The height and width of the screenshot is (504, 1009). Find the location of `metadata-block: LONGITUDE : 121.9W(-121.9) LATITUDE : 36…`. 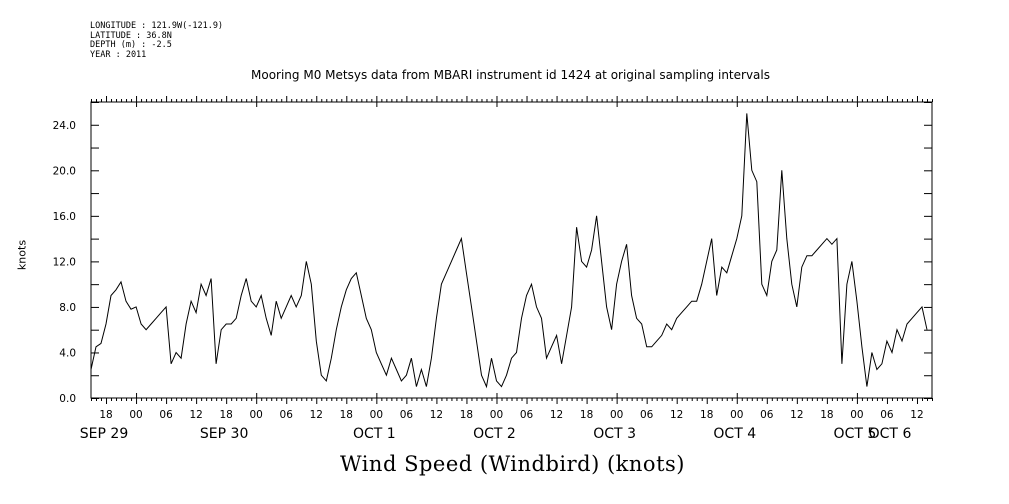

metadata-block: LONGITUDE : 121.9W(-121.9) LATITUDE : 36… is located at coordinates (157, 40).